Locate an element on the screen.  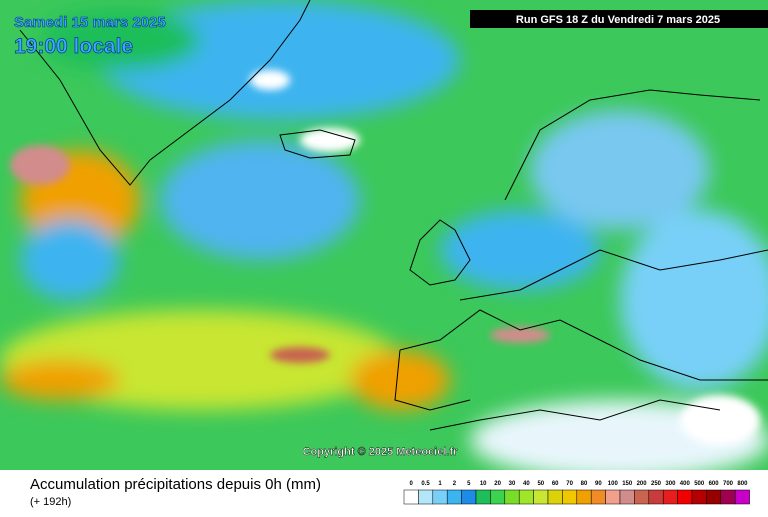
scale-label: 30 is located at coordinates (512, 484).